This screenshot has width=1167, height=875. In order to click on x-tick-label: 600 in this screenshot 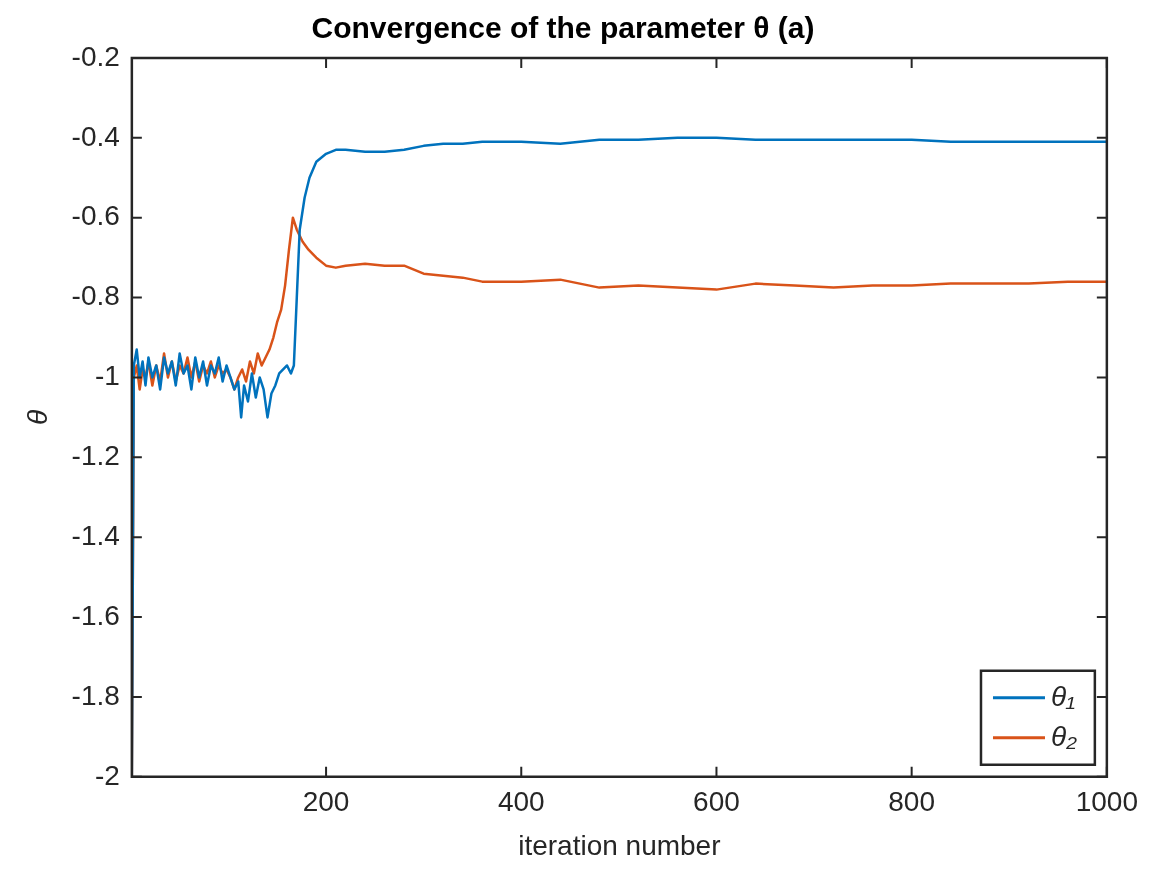, I will do `click(716, 802)`.